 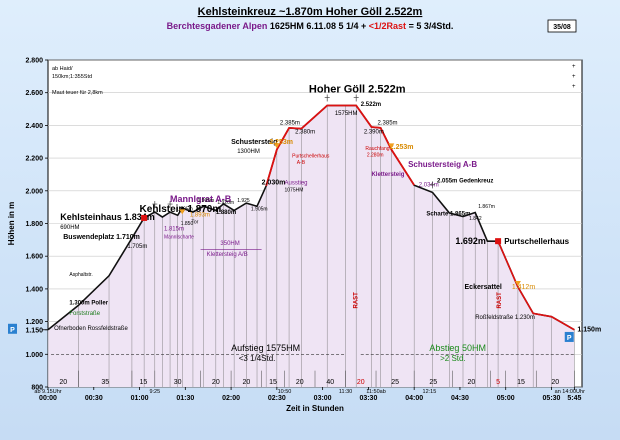 What do you see at coordinates (402, 147) in the screenshot?
I see `annotation-label: 2.253m` at bounding box center [402, 147].